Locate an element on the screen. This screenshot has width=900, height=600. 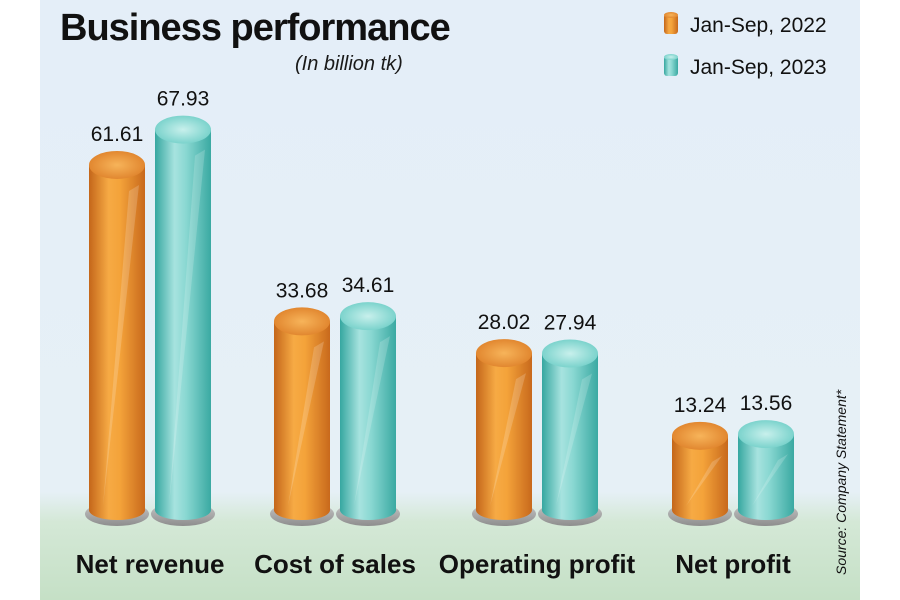
value-label-net-profit-2023: 13.56 is located at coordinates (766, 403).